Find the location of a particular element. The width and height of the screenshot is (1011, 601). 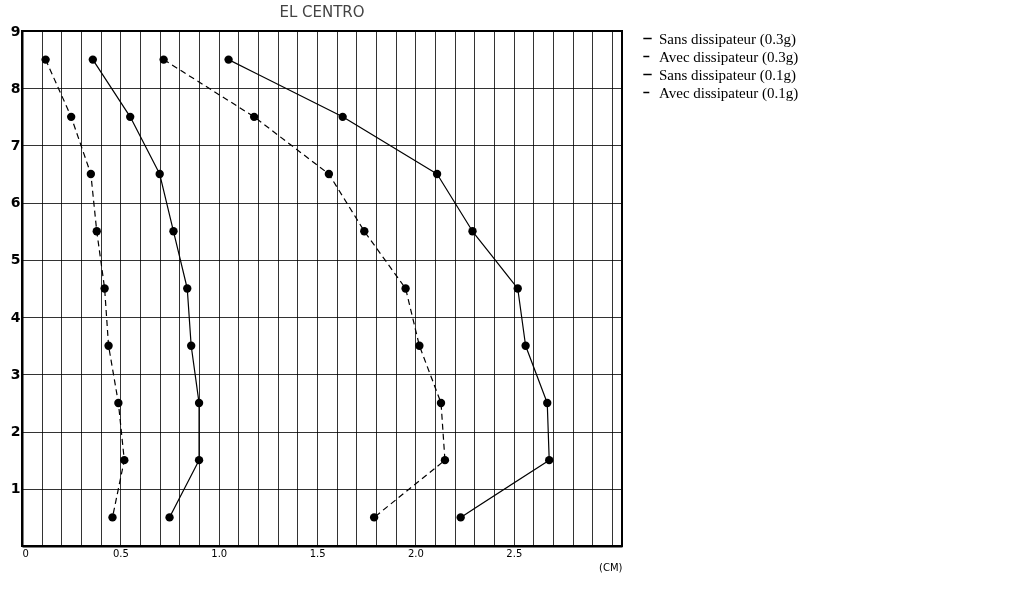

y-tick-label: 6 is located at coordinates (15, 202).